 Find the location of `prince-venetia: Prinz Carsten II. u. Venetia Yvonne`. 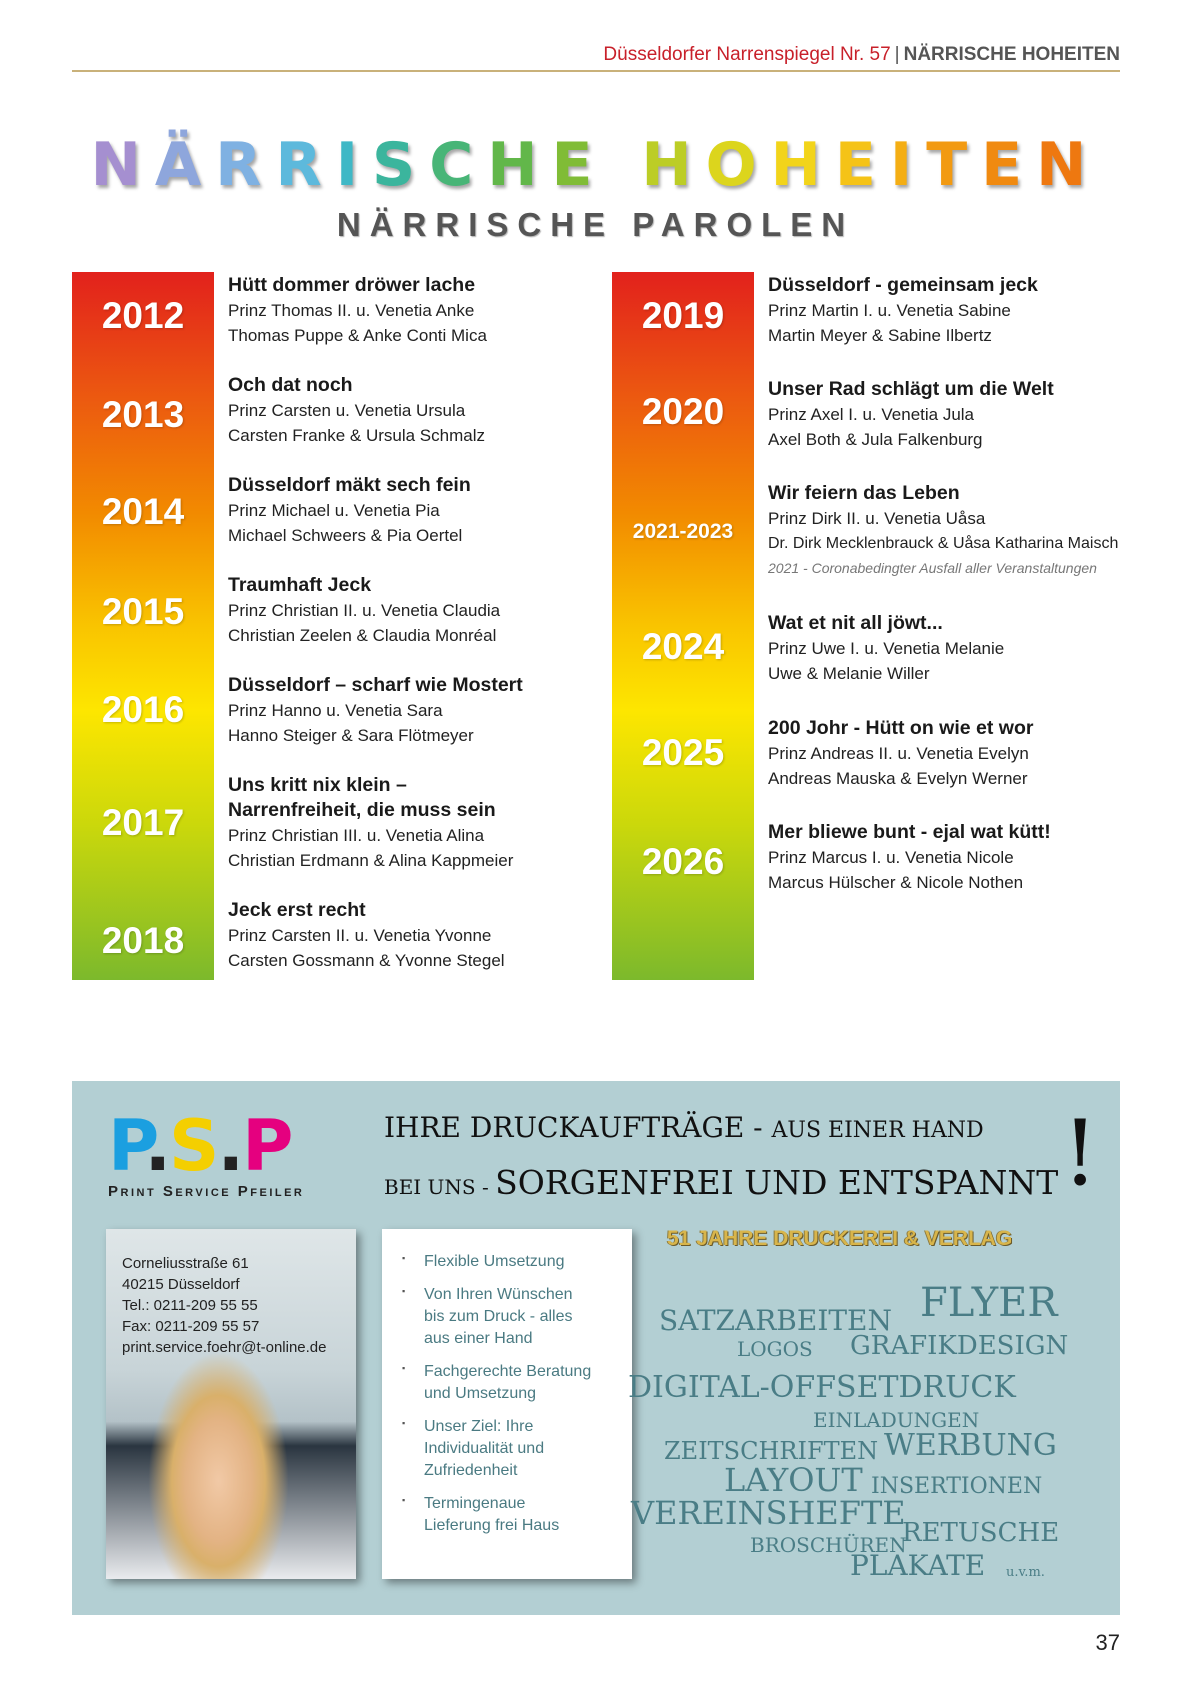

prince-venetia: Prinz Carsten II. u. Venetia Yvonne is located at coordinates (360, 935).